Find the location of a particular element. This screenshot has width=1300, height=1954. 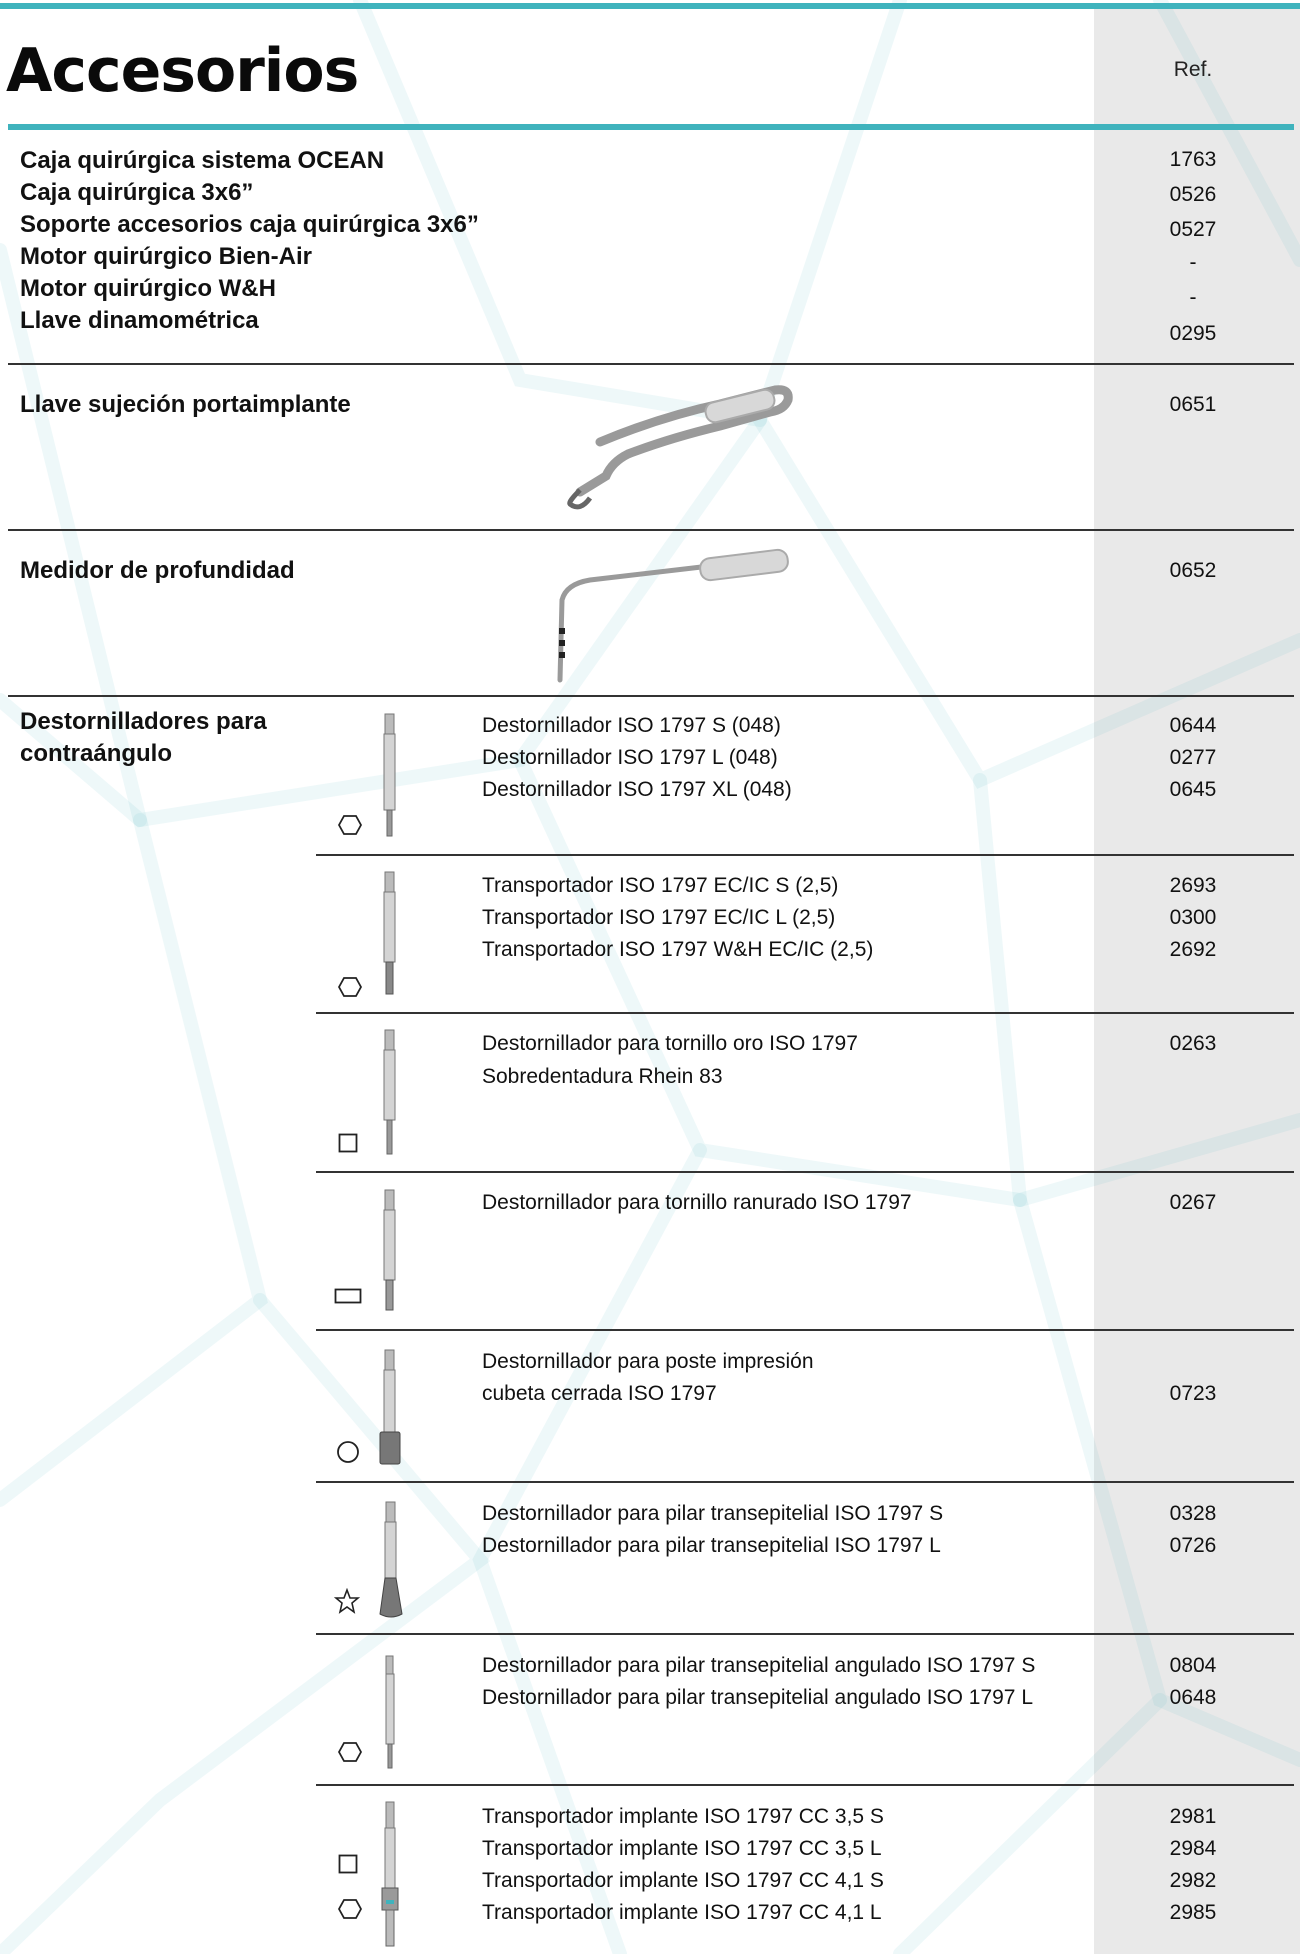

ref-value: 0648 is located at coordinates (1193, 1697).